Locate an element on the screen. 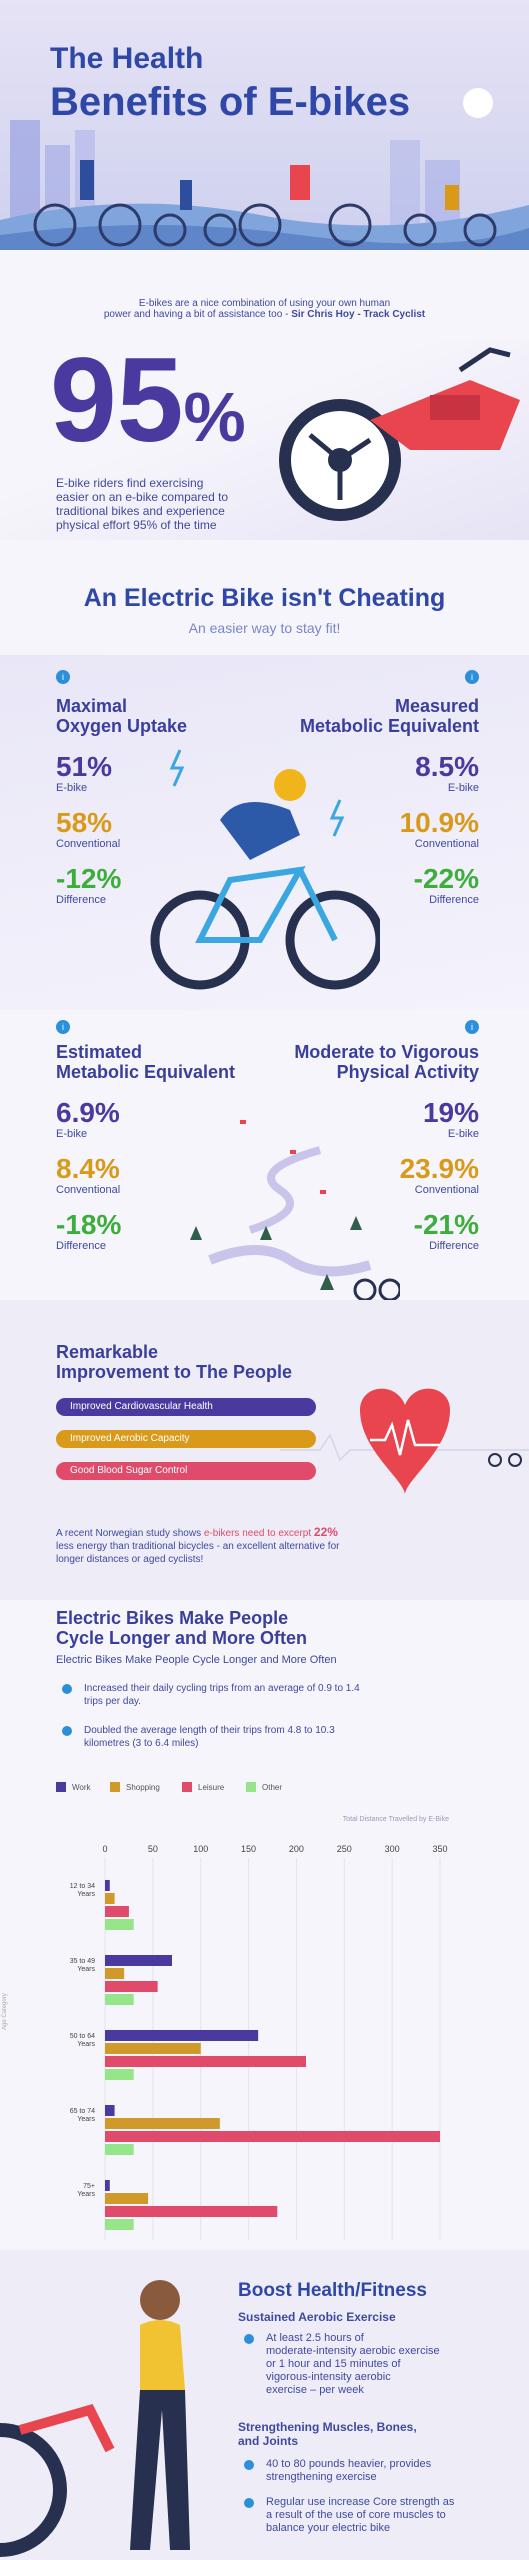  improvement-title: Remarkable Improvement to The People is located at coordinates (174, 1362).